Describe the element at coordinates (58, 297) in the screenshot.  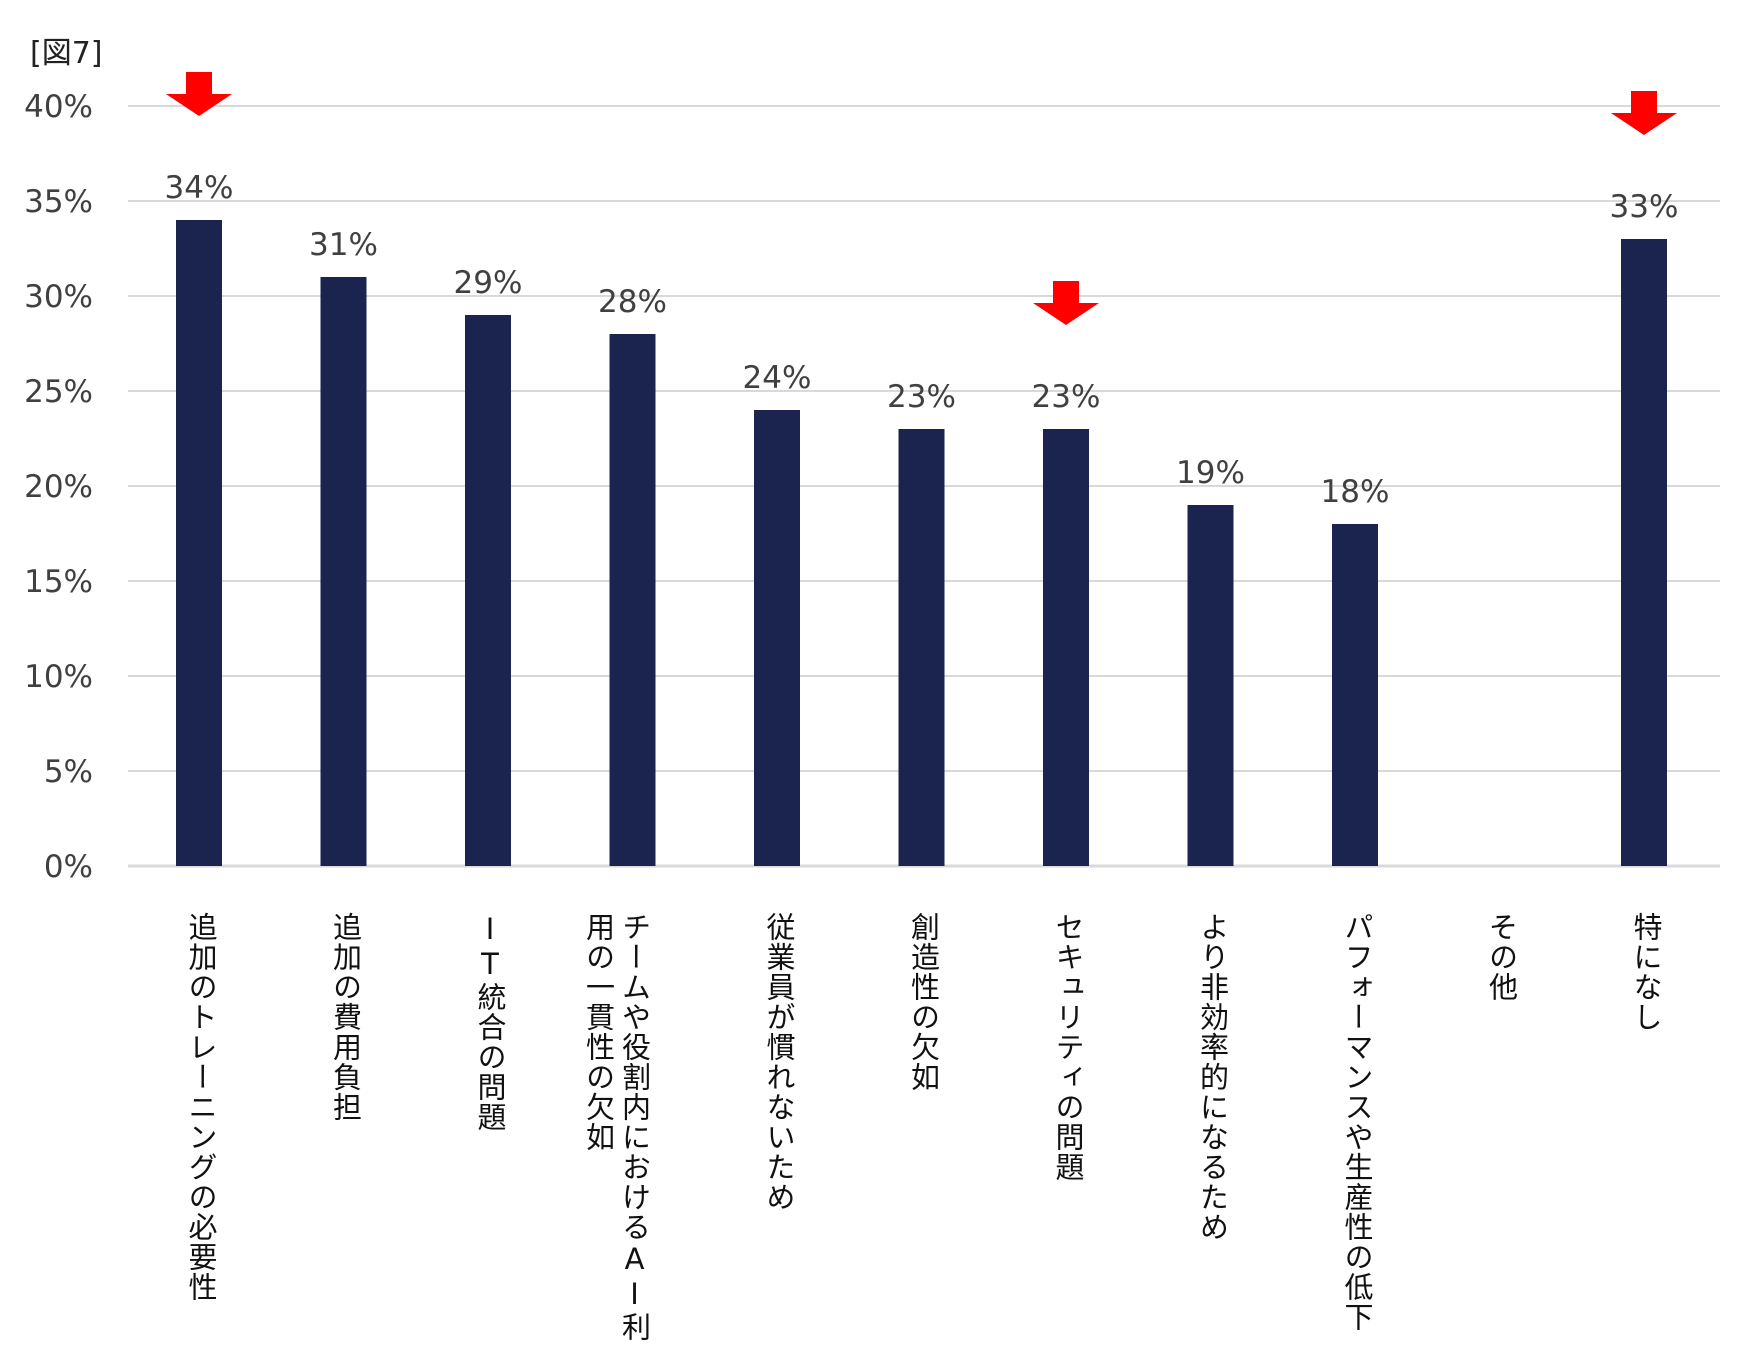
I see `y-tick-label: 30%` at that location.